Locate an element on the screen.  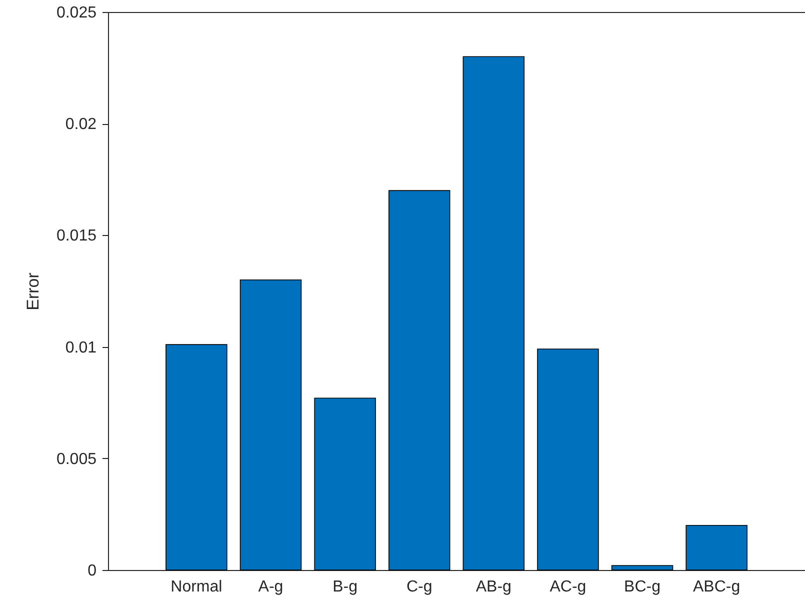
x-tick-label: AC-g is located at coordinates (568, 587).